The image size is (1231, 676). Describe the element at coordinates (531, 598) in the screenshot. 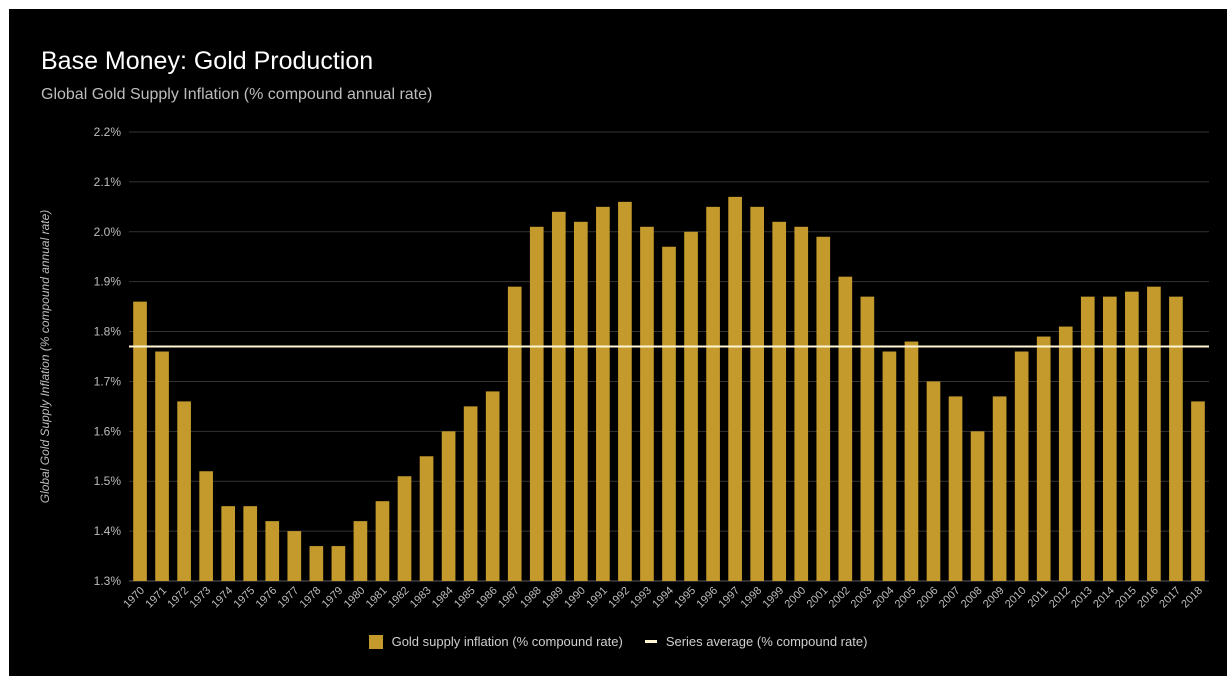

I see `x-tick-label: 1988` at that location.